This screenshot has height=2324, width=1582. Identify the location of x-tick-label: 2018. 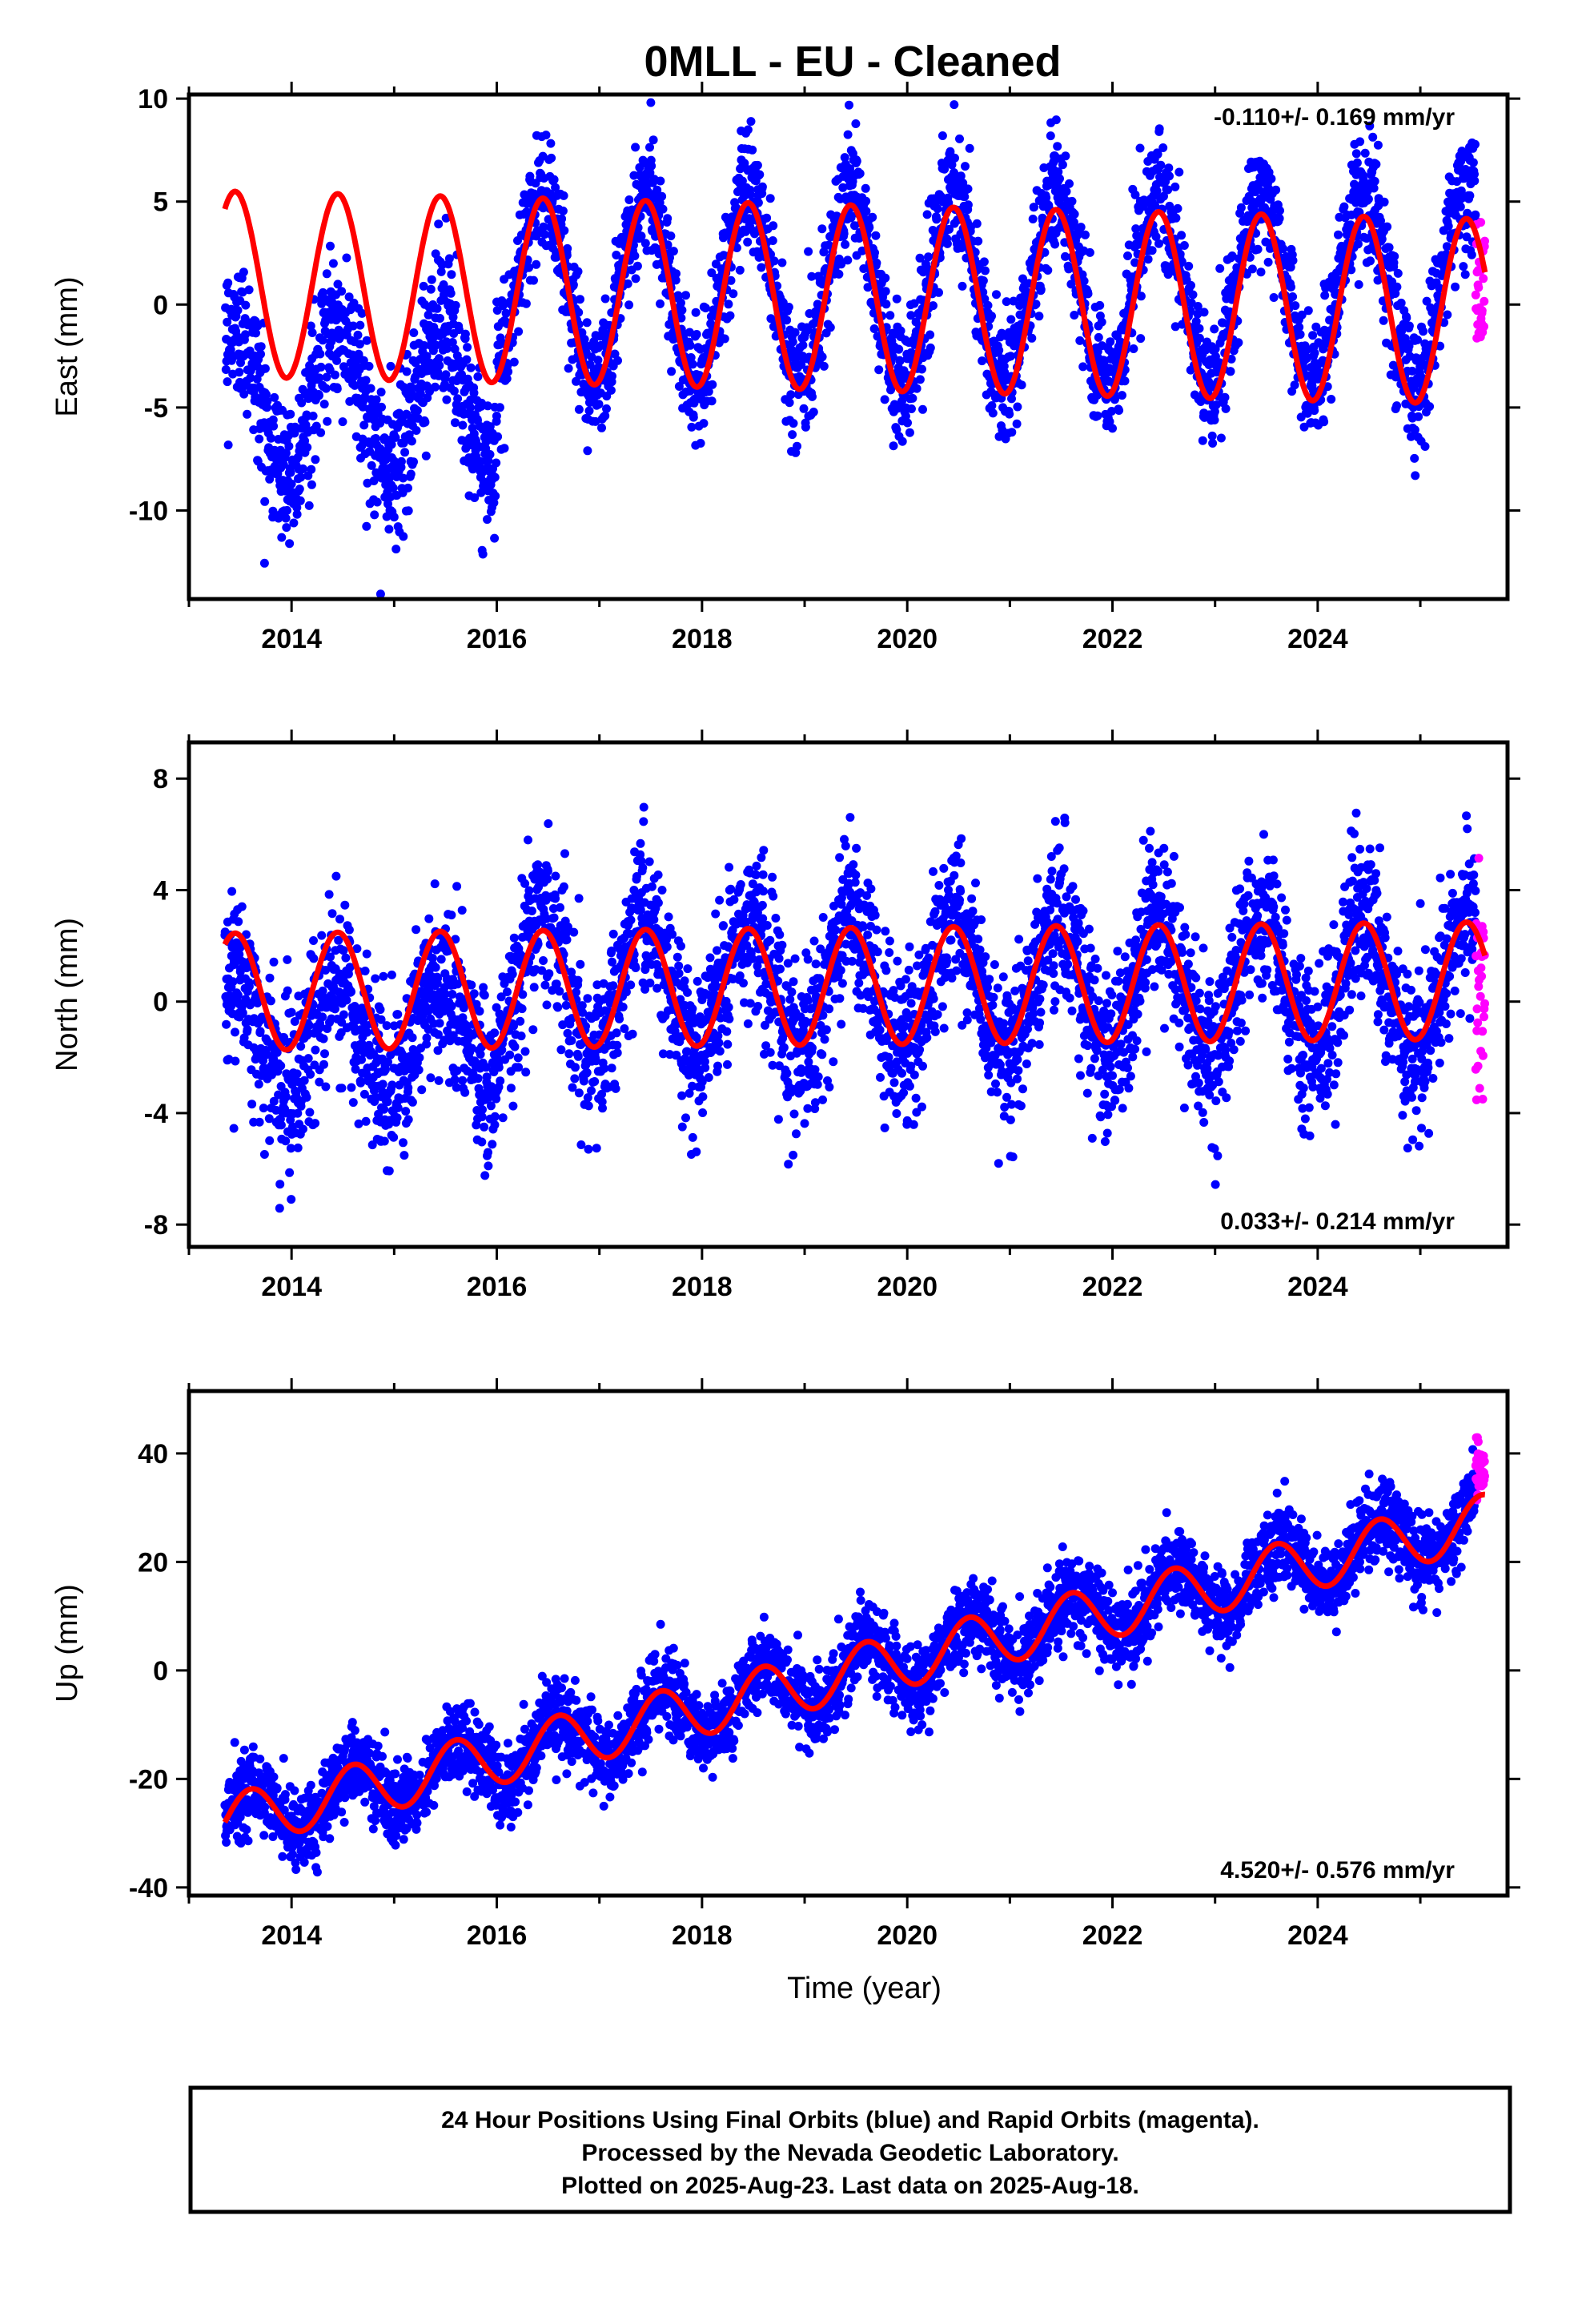
(702, 639).